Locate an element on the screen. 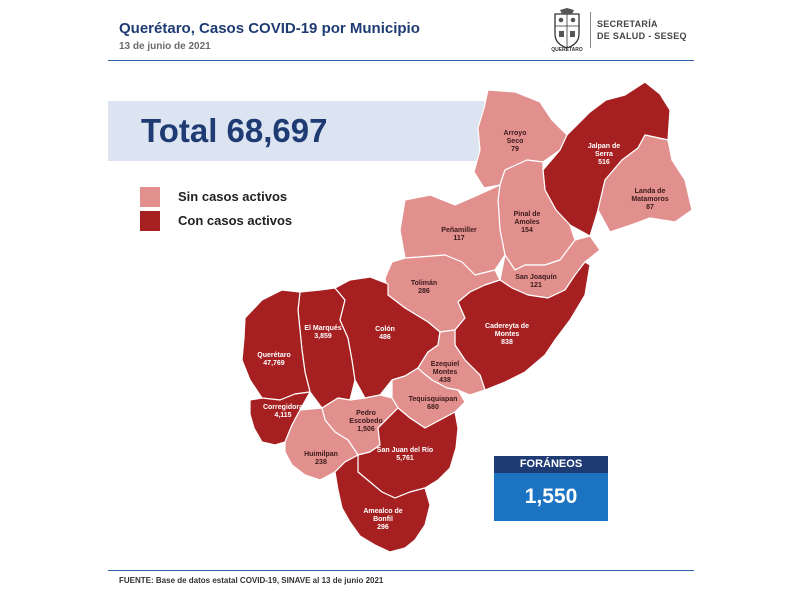 Image resolution: width=800 pixels, height=600 pixels. label-san-joaquin: San Joaquín 121 is located at coordinates (536, 282).